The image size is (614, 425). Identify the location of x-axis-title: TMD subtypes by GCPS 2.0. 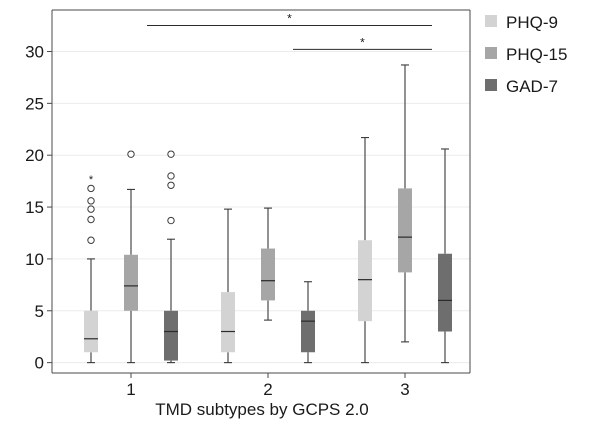
(262, 409).